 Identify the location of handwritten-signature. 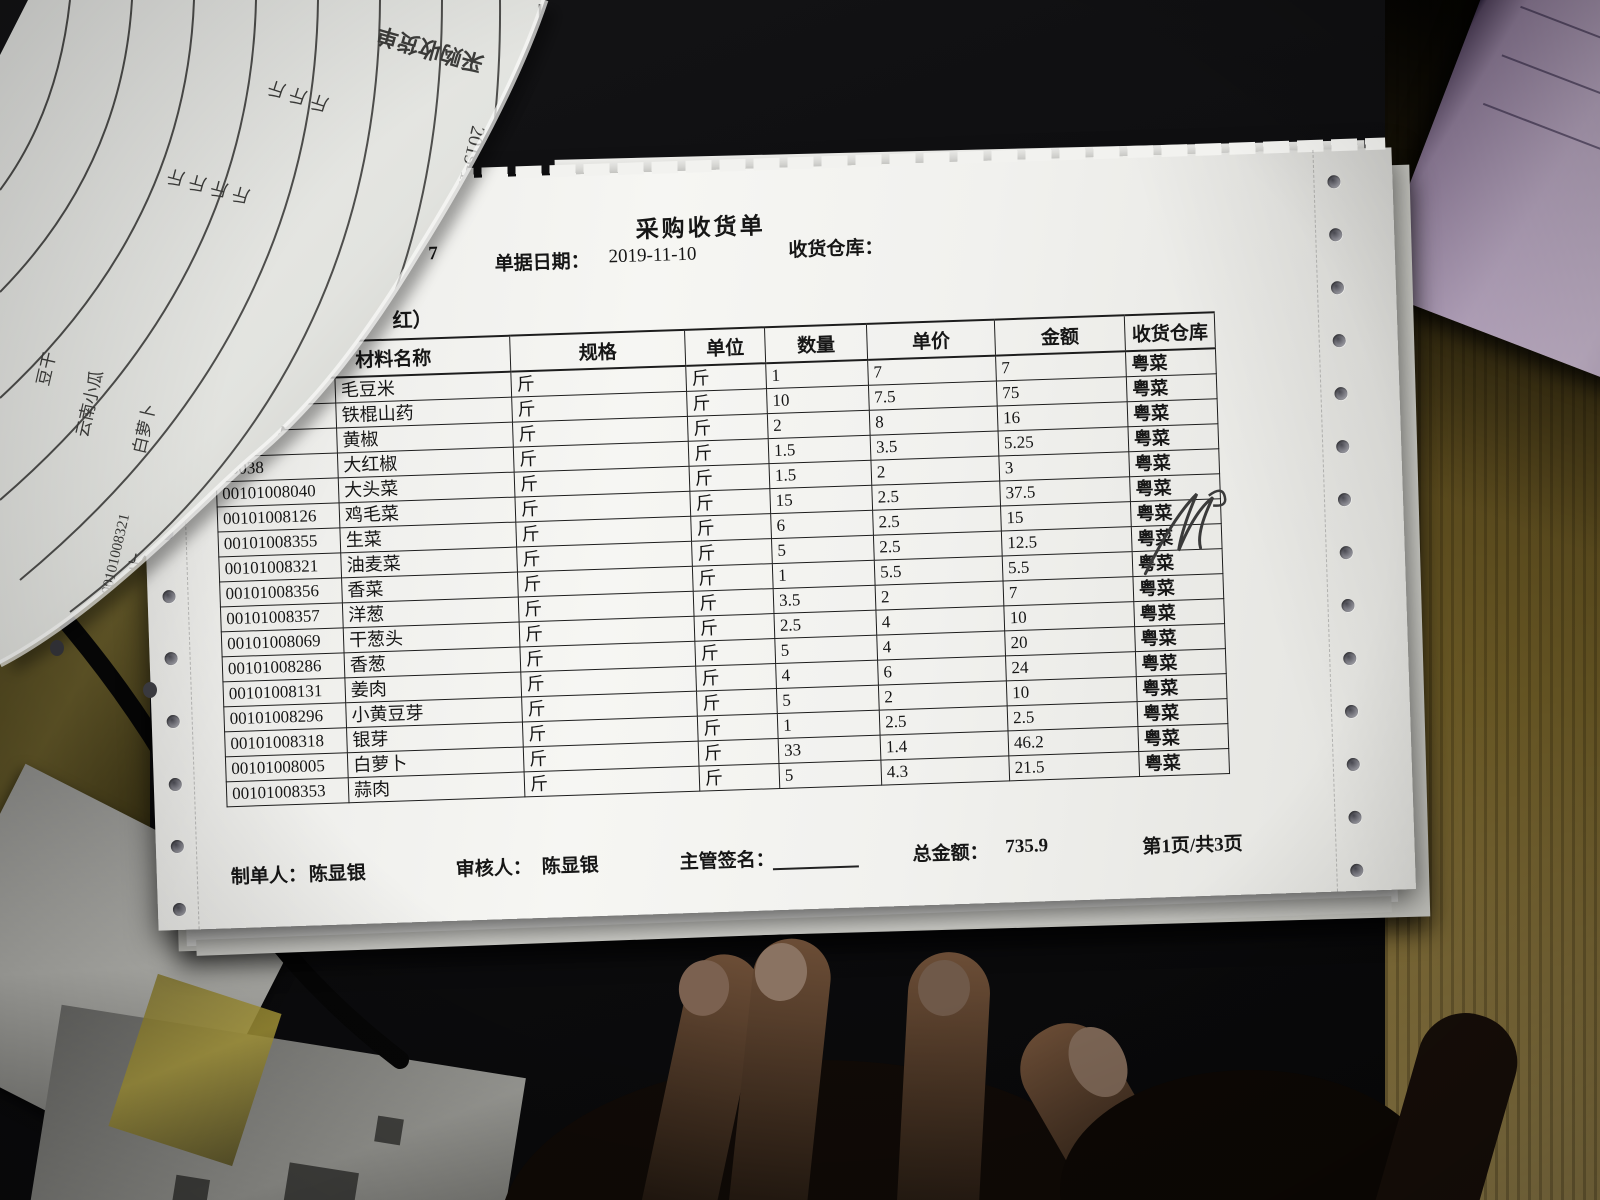
(1185, 532).